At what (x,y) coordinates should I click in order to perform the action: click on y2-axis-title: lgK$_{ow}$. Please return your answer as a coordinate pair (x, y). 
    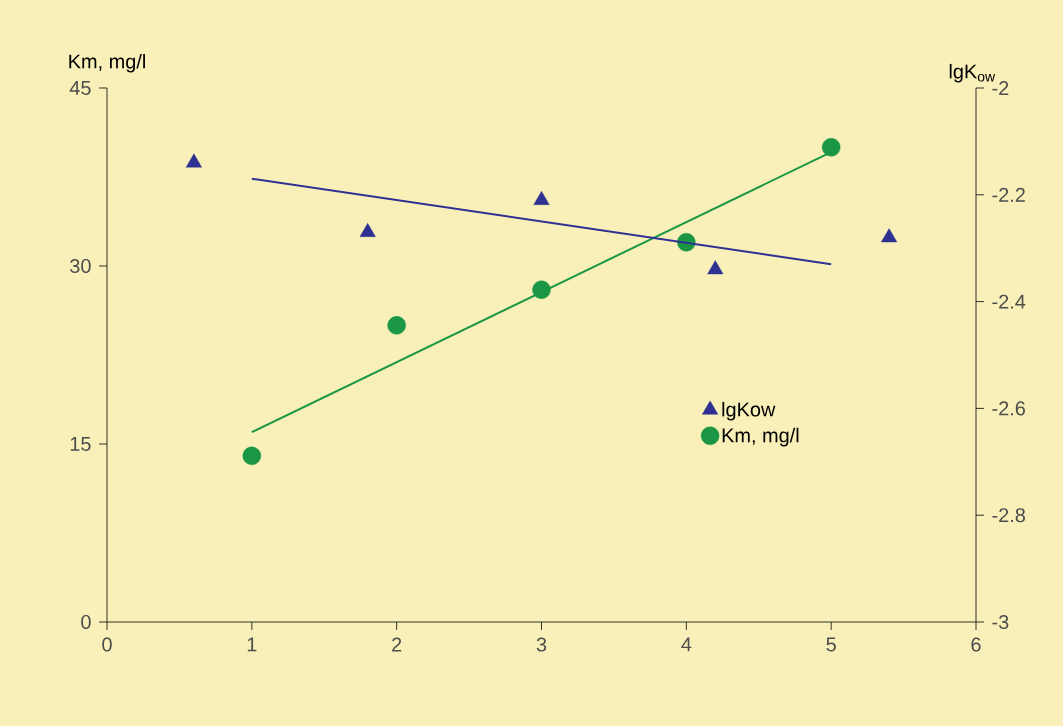
    Looking at the image, I should click on (972, 73).